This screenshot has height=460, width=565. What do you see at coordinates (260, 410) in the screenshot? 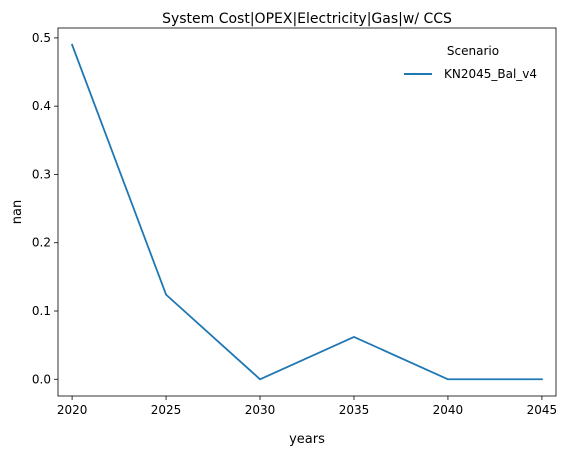
I see `x-tick-label: 2030` at bounding box center [260, 410].